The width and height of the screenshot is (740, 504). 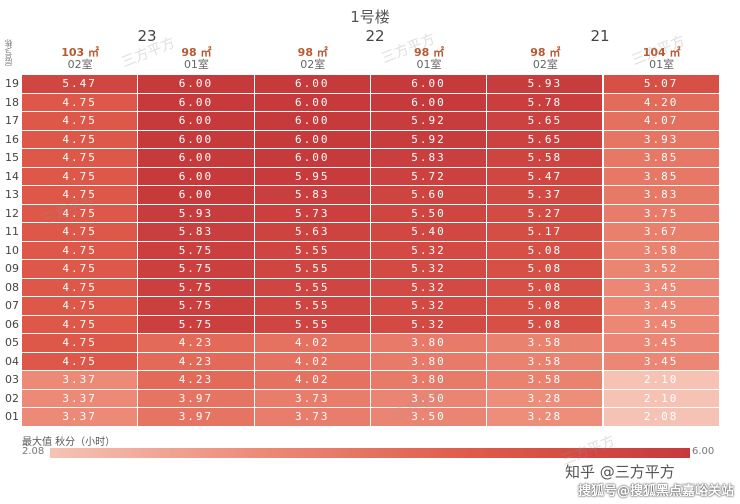 I want to click on row-label: 15, so click(x=12, y=157).